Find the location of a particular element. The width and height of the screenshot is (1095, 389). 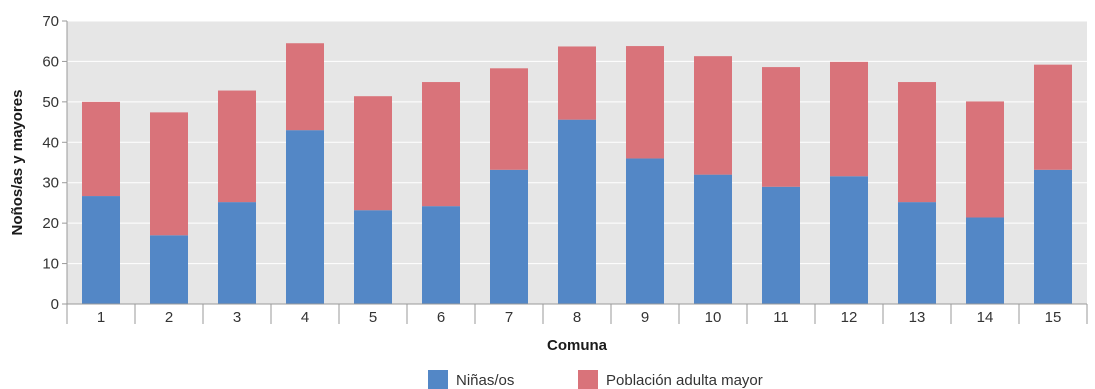

y-tick-label: 70 is located at coordinates (50, 21).